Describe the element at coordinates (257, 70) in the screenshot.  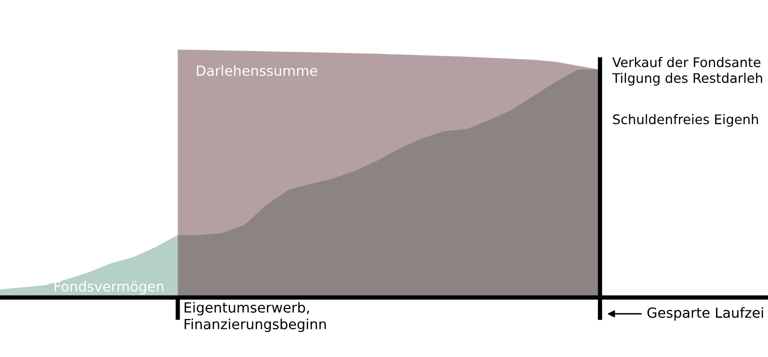
I see `series-label: Darlehenssumme` at that location.